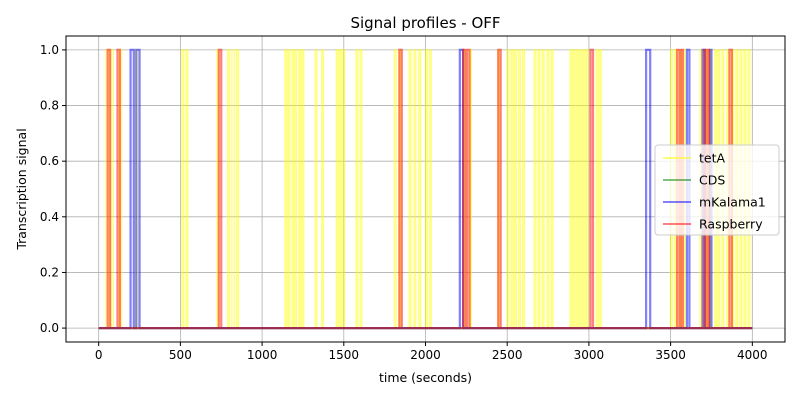 The image size is (800, 400). I want to click on legend-box, so click(717, 190).